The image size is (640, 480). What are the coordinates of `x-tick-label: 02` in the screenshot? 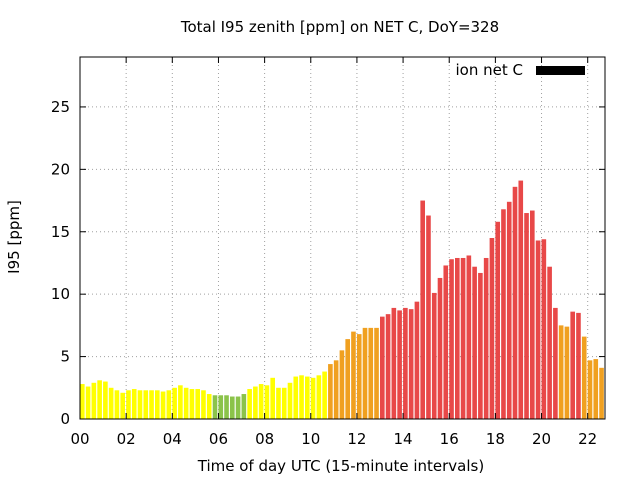 It's located at (126, 439).